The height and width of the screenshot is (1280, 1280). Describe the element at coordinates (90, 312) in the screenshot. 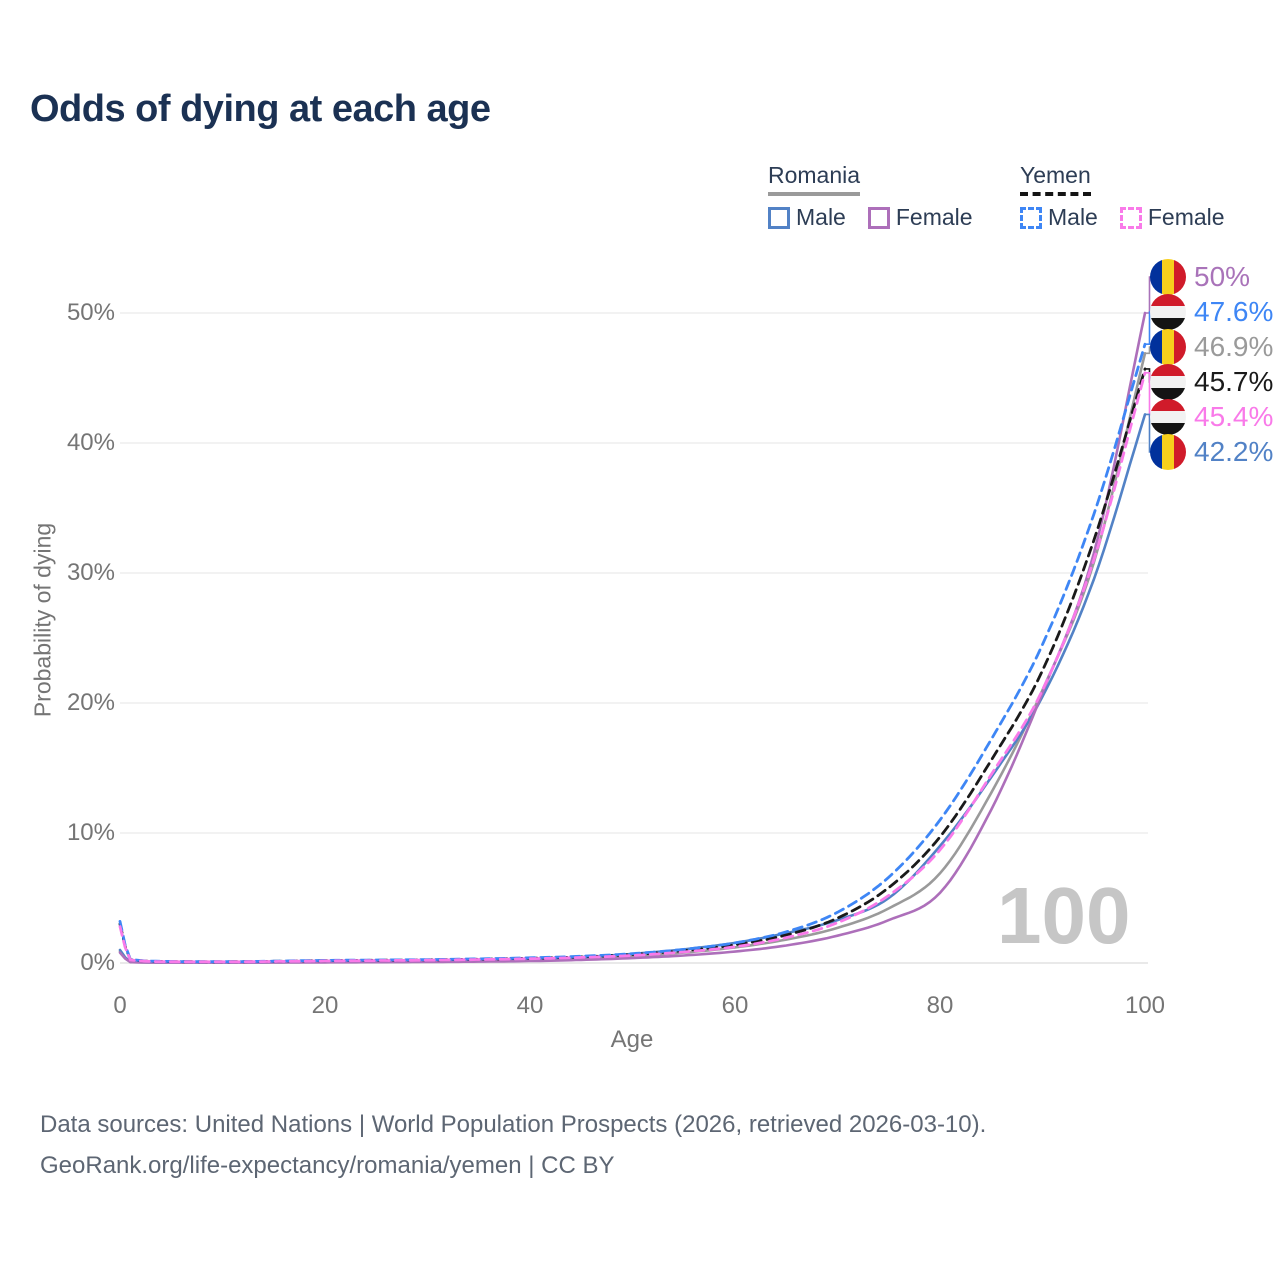

I see `y-tick-label: 50%` at that location.